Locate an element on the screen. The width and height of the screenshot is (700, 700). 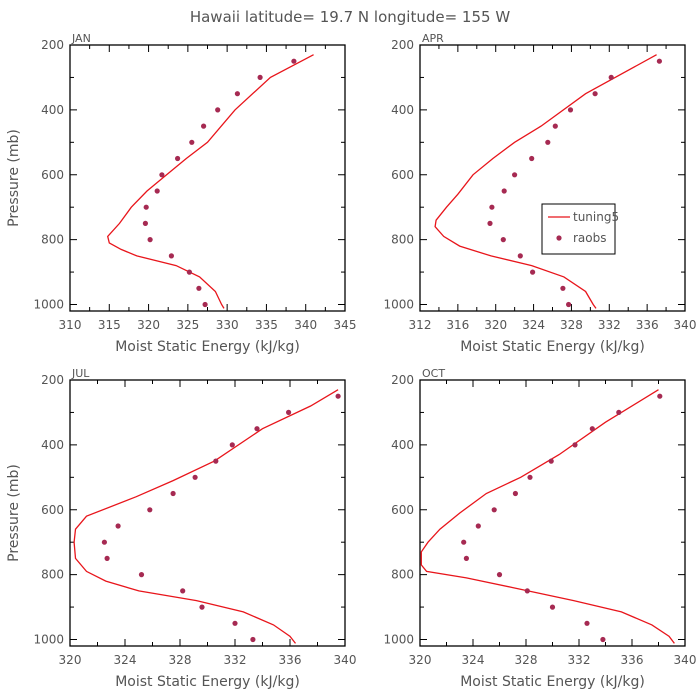
legend-dot-icon is located at coordinates (559, 238).